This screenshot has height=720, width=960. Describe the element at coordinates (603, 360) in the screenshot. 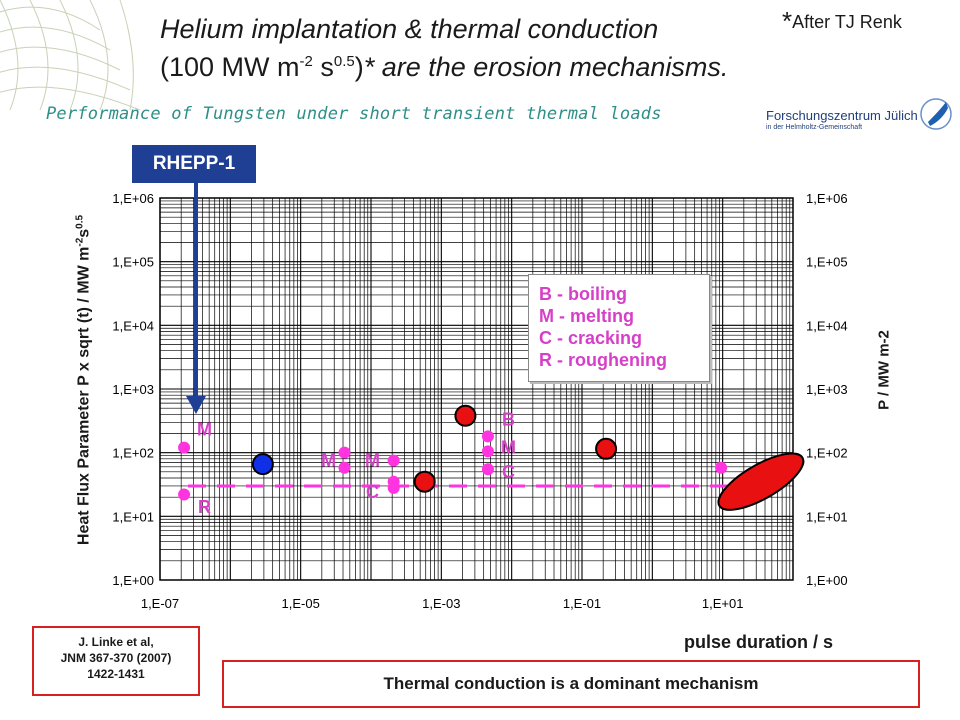

I see `legend-roughening: R - roughening` at that location.